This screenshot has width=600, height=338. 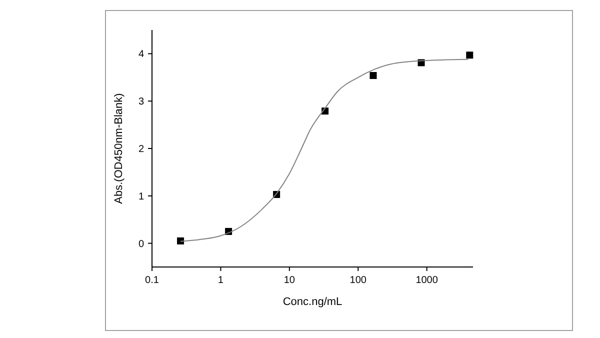 I want to click on y-tick-label: 3, so click(x=141, y=102).